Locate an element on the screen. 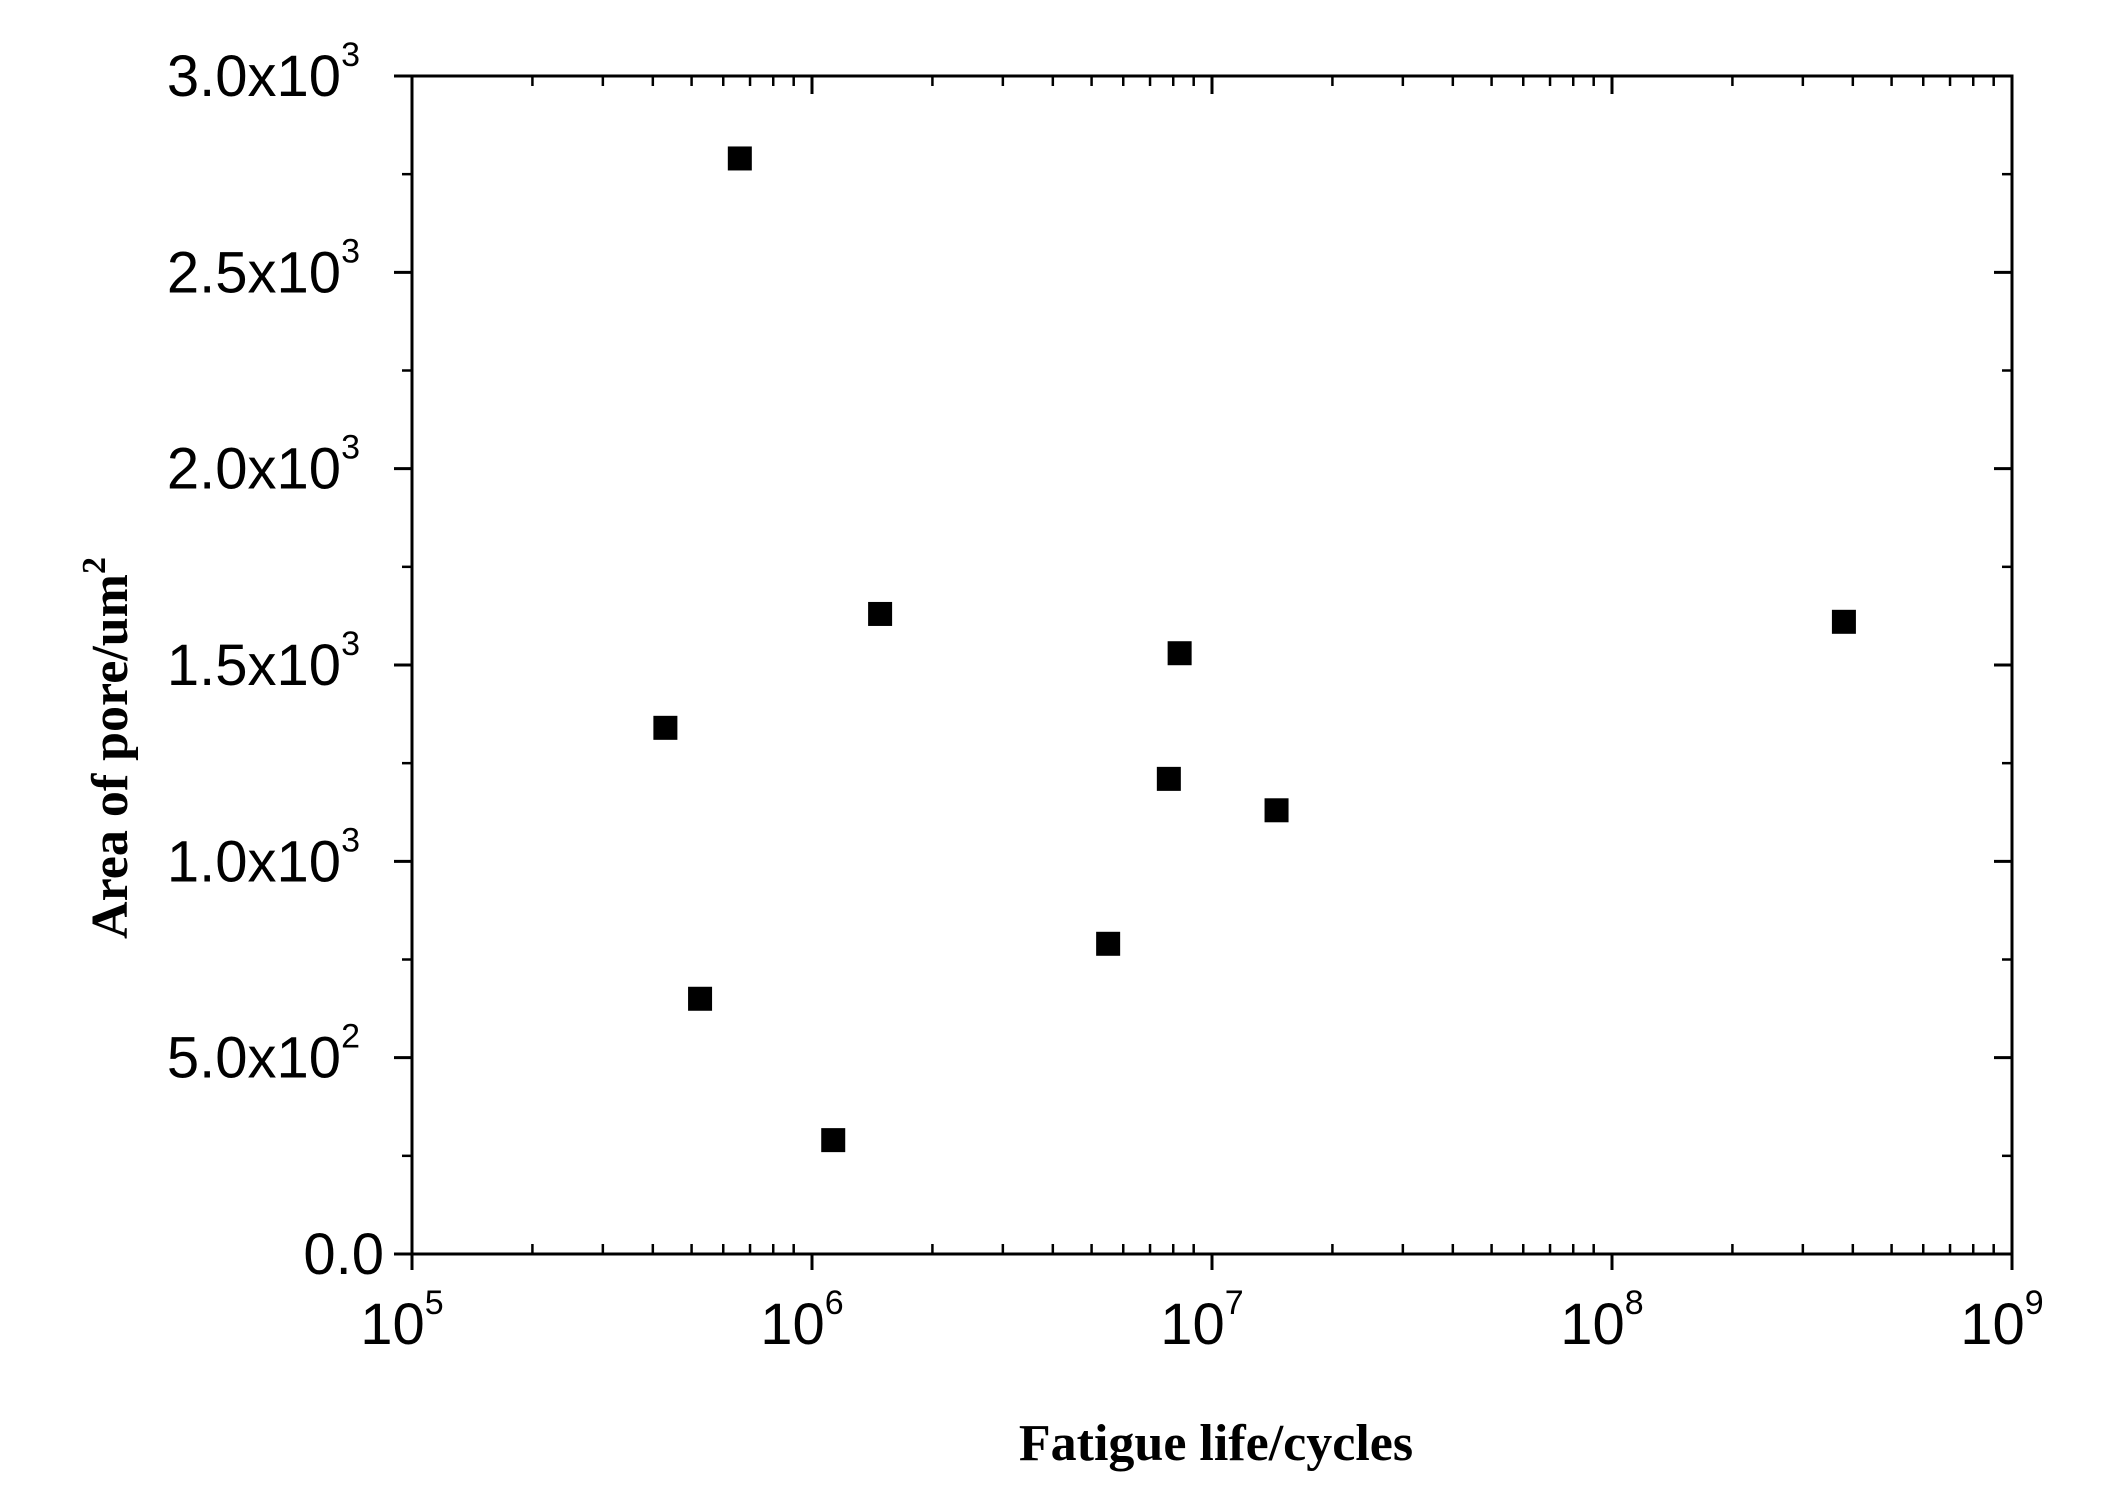  y-tick-label: 1.0x10³ is located at coordinates (263, 857).